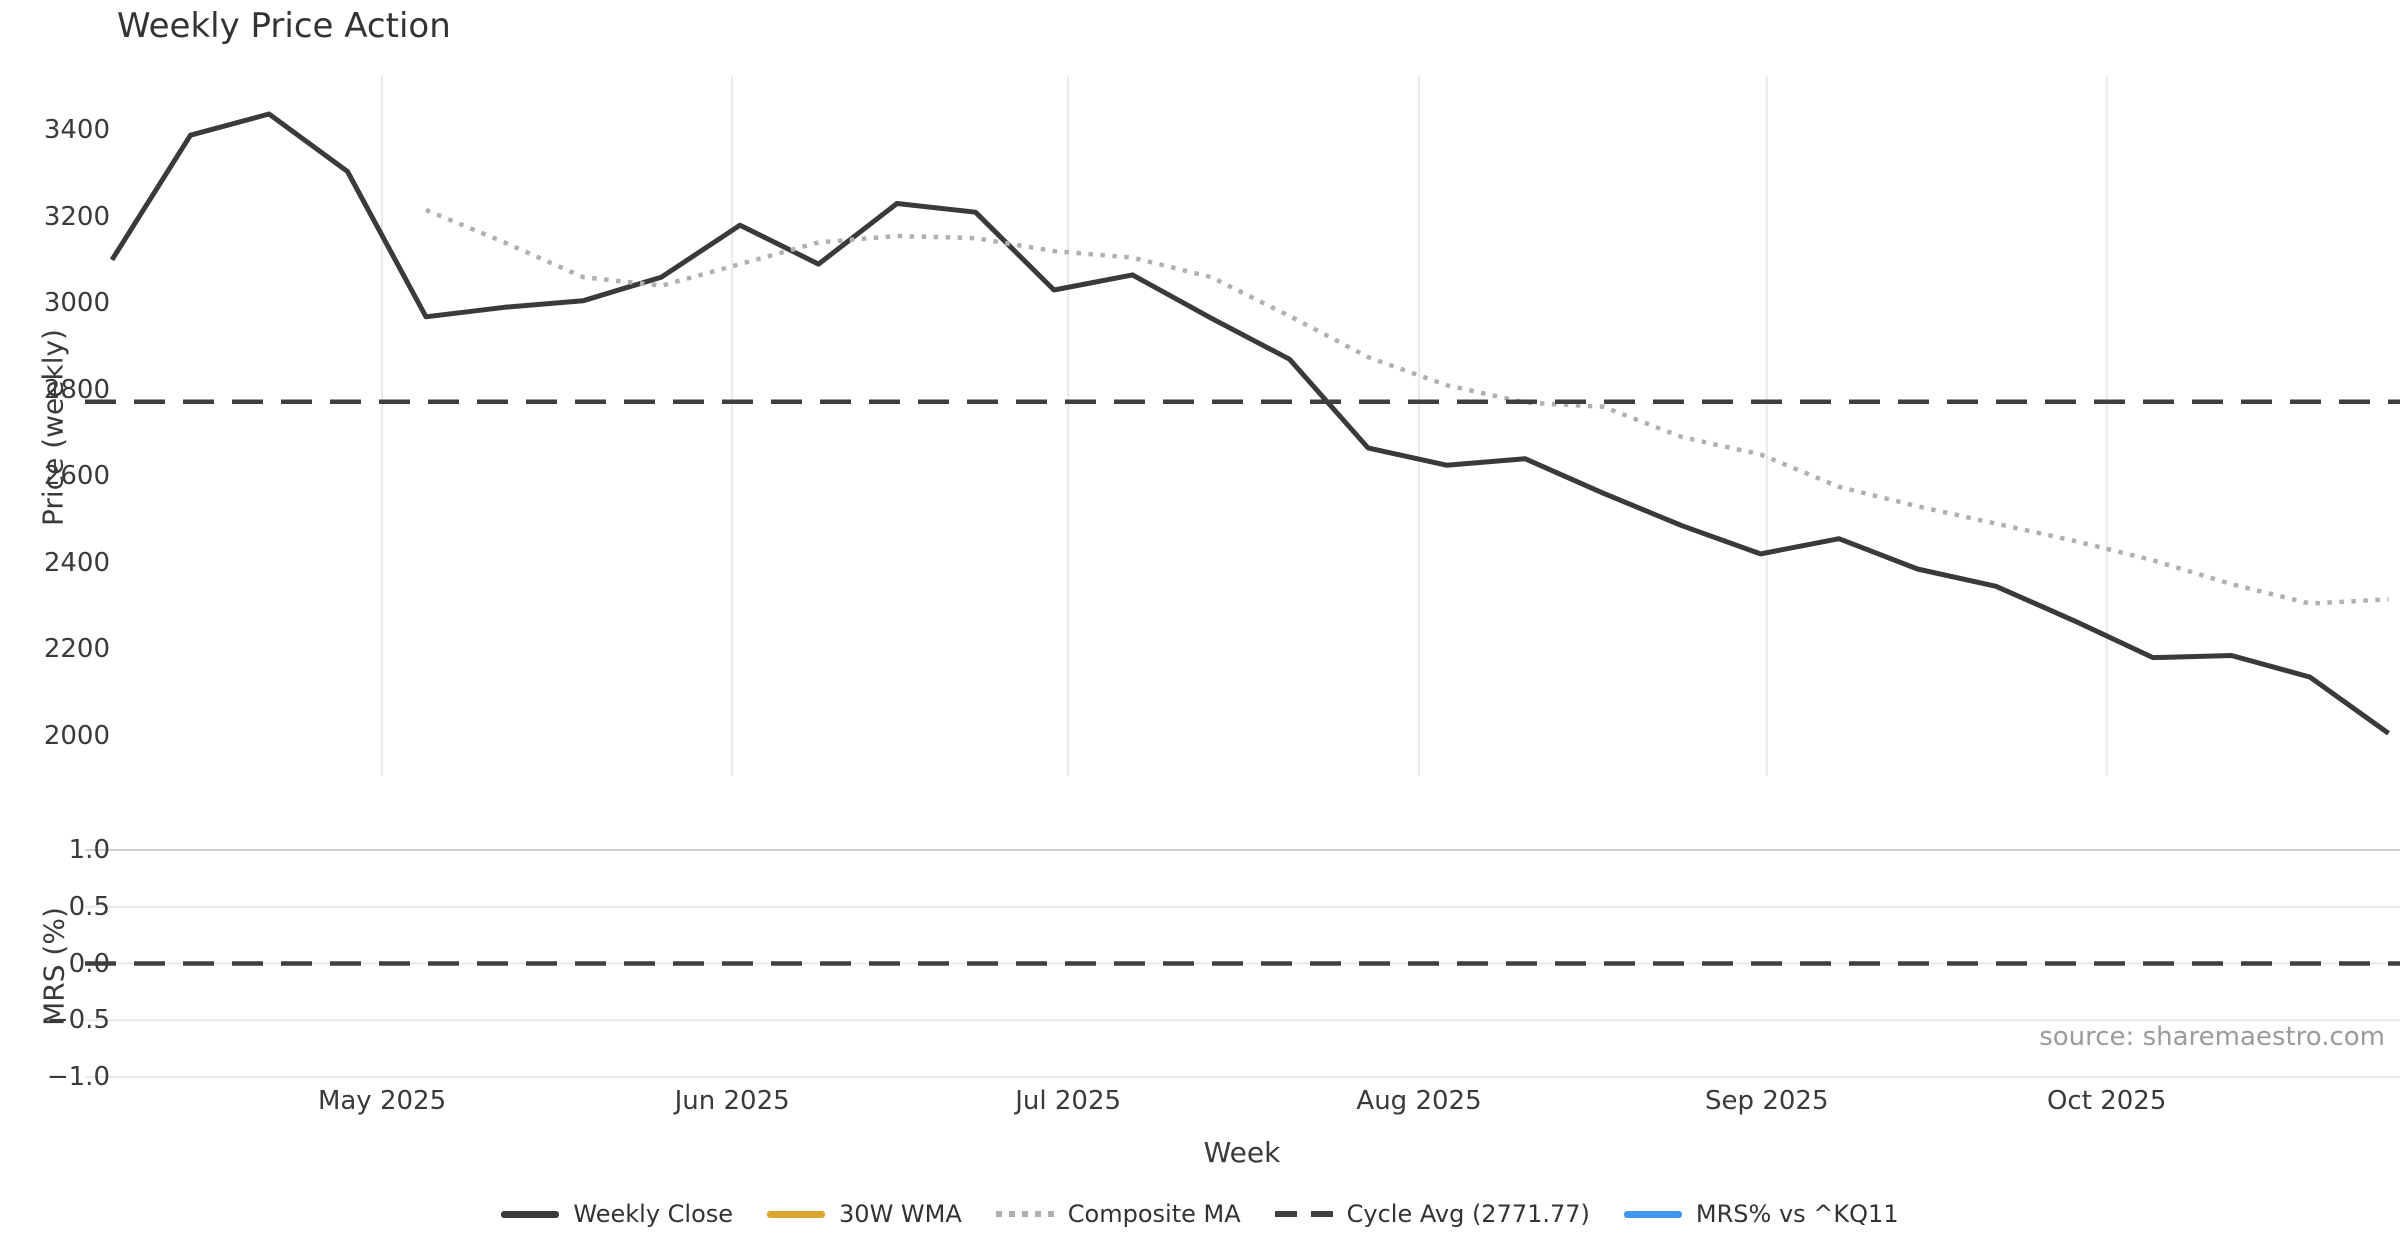 This screenshot has height=1260, width=2400. Describe the element at coordinates (76, 216) in the screenshot. I see `price-ytick-label: 3200` at that location.